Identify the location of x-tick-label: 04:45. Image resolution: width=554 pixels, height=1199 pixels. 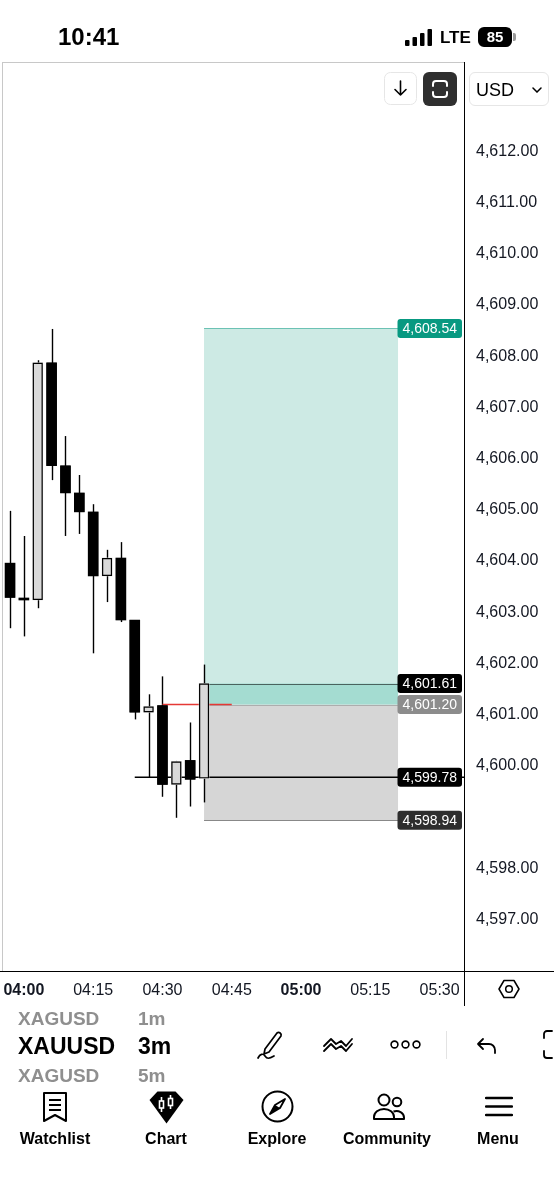
(231, 990).